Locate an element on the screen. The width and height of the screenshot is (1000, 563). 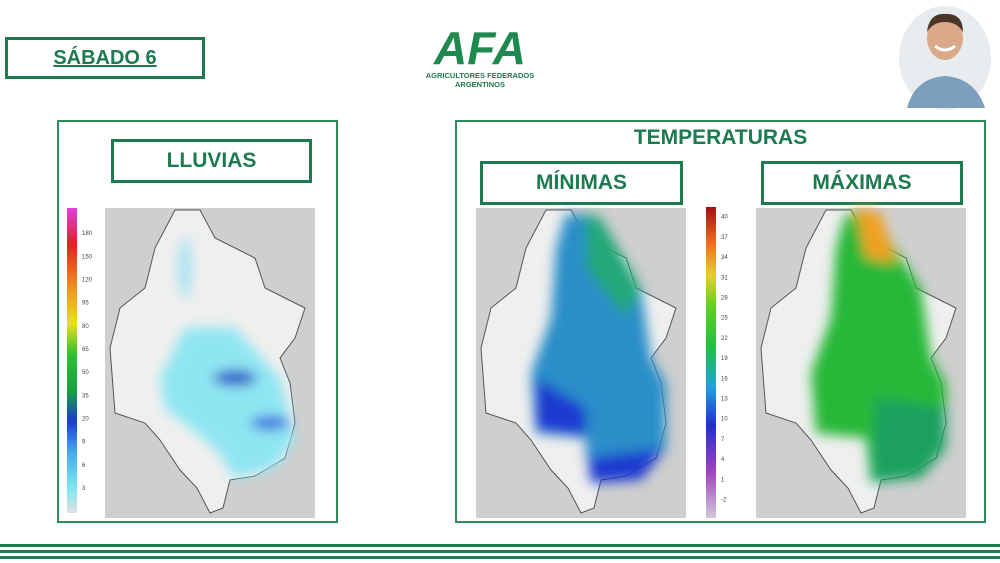
logo-subtitle: AGRICULTORES FEDERADOS is located at coordinates (480, 75).